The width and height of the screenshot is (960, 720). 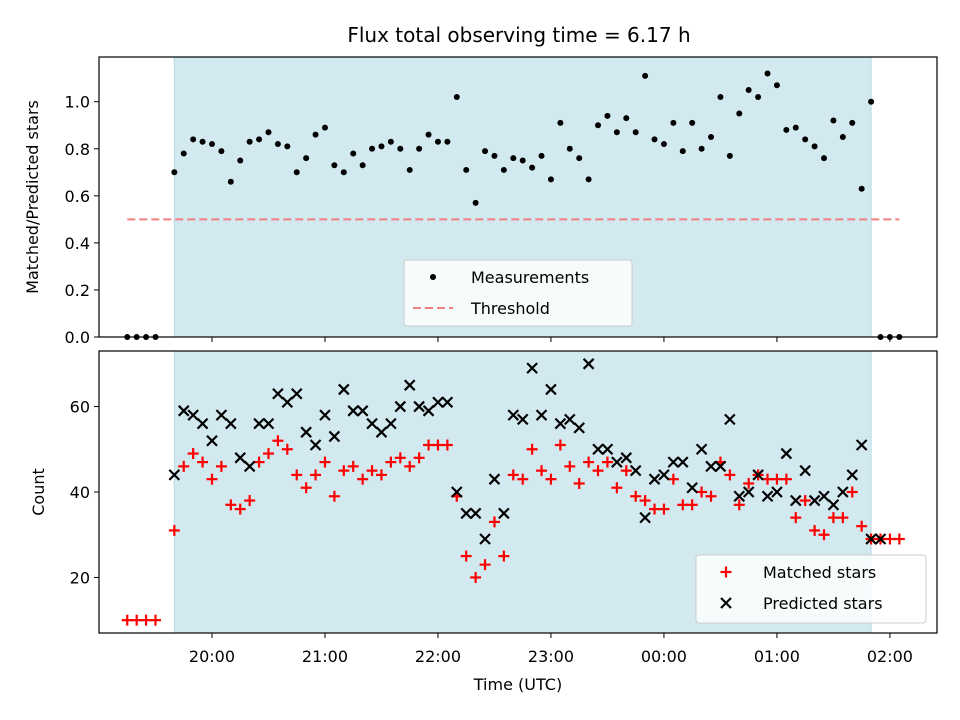 I want to click on legend-cross, so click(x=726, y=603).